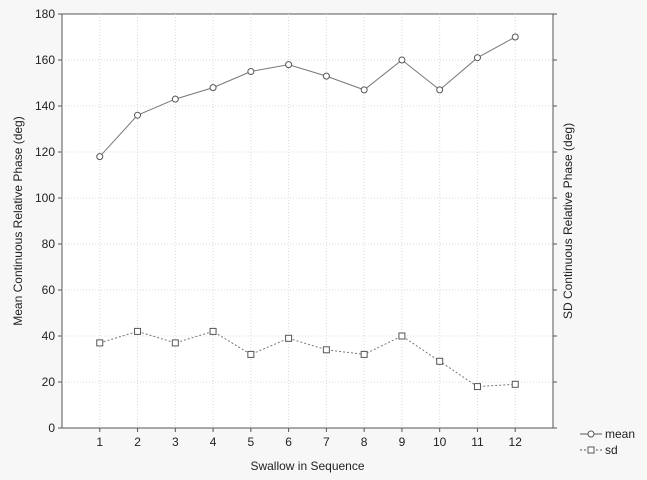  I want to click on y-tick-label: 140, so click(45, 106).